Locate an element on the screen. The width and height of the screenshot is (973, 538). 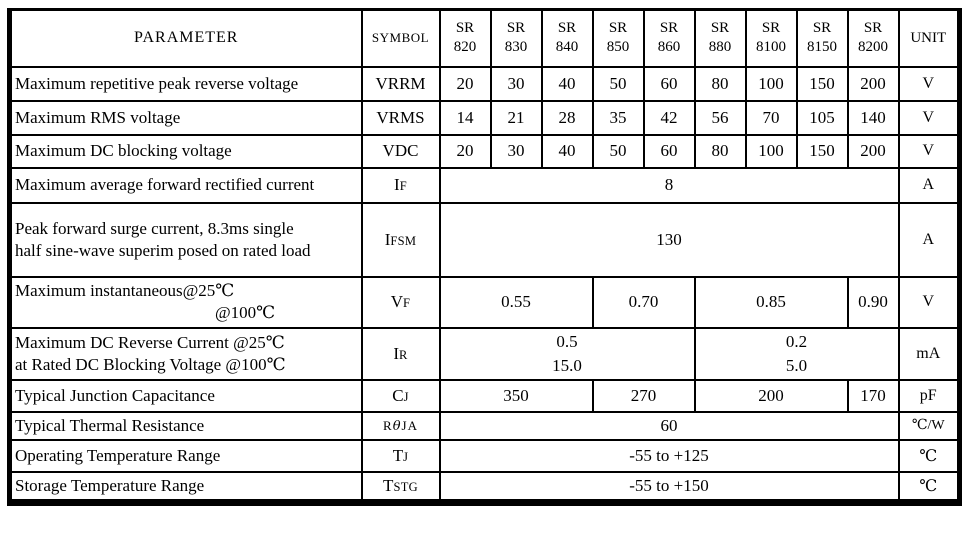
value-cell: 150 is located at coordinates (822, 83).